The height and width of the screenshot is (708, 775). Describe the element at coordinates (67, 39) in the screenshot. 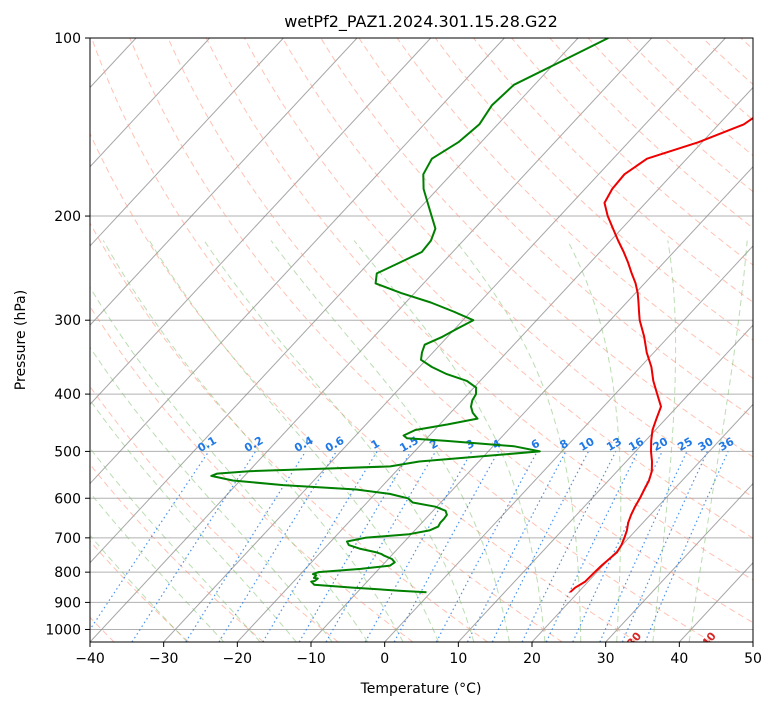

I see `y-tick-label: 100` at that location.